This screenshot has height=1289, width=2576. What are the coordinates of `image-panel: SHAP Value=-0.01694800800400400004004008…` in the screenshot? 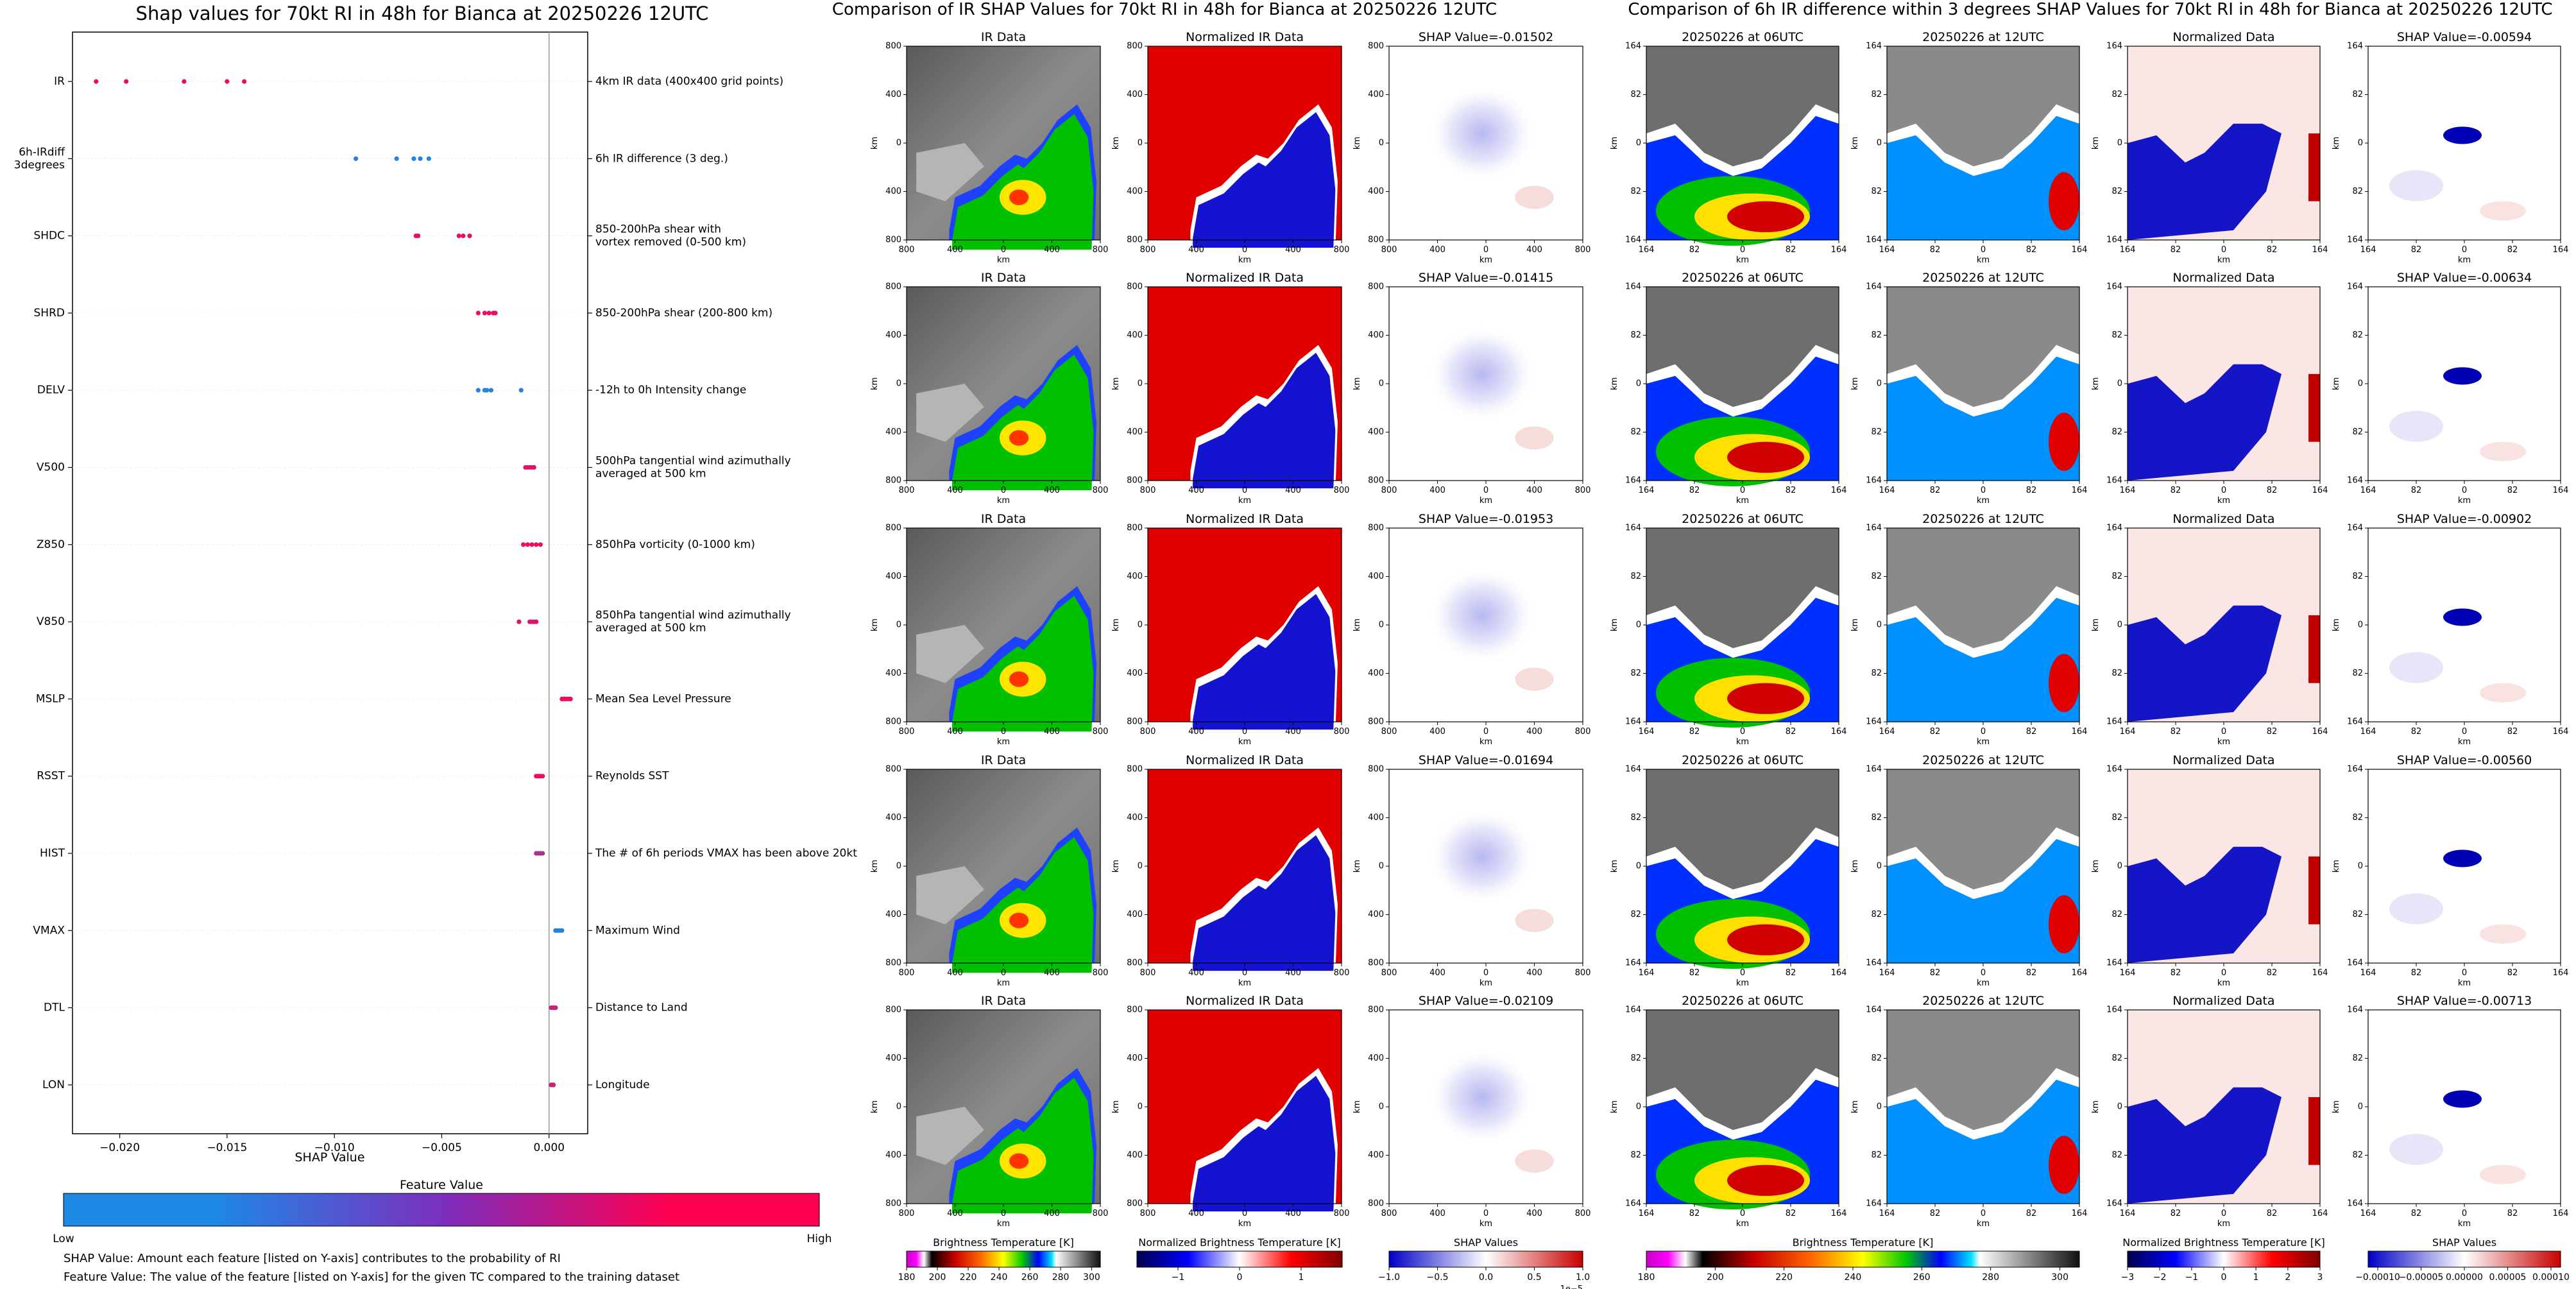 It's located at (1471, 870).